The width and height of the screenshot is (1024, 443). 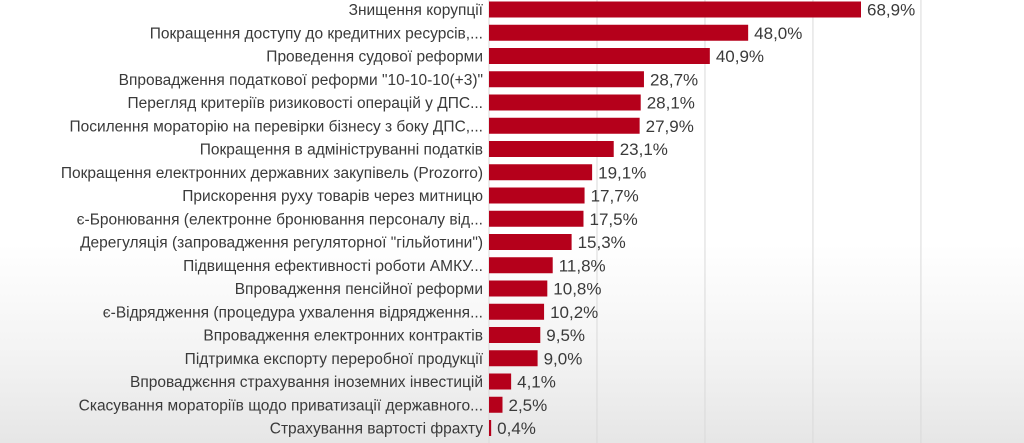 What do you see at coordinates (565, 335) in the screenshot?
I see `value-label: 9,5%` at bounding box center [565, 335].